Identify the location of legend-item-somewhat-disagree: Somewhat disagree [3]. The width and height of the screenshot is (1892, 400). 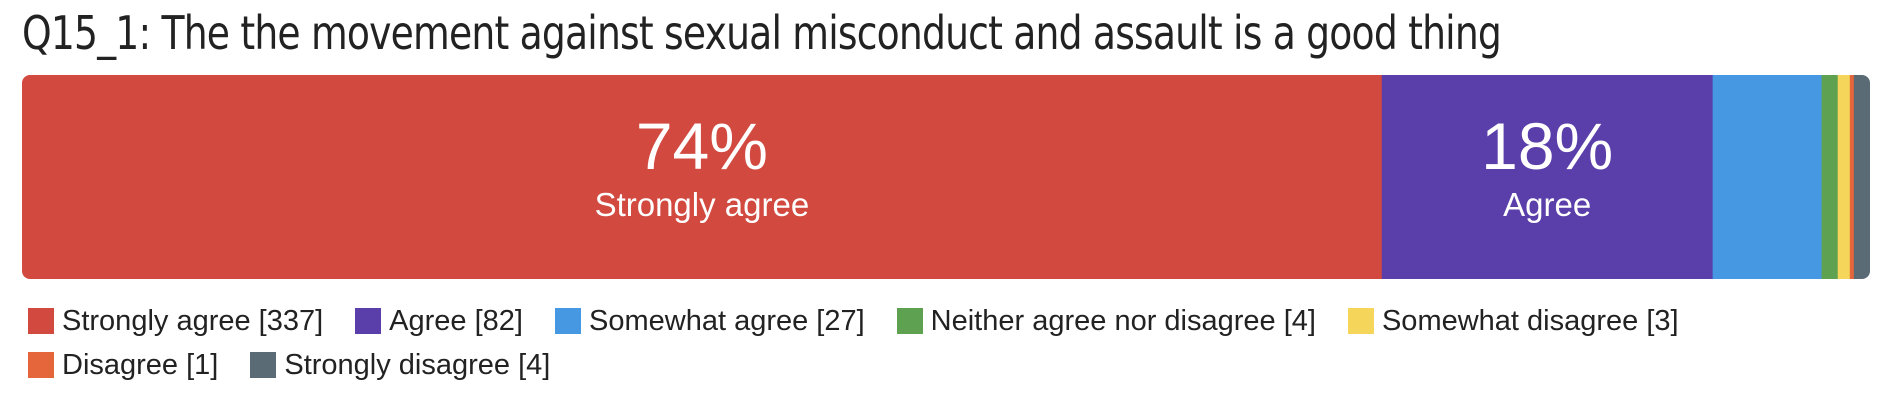
(1513, 321).